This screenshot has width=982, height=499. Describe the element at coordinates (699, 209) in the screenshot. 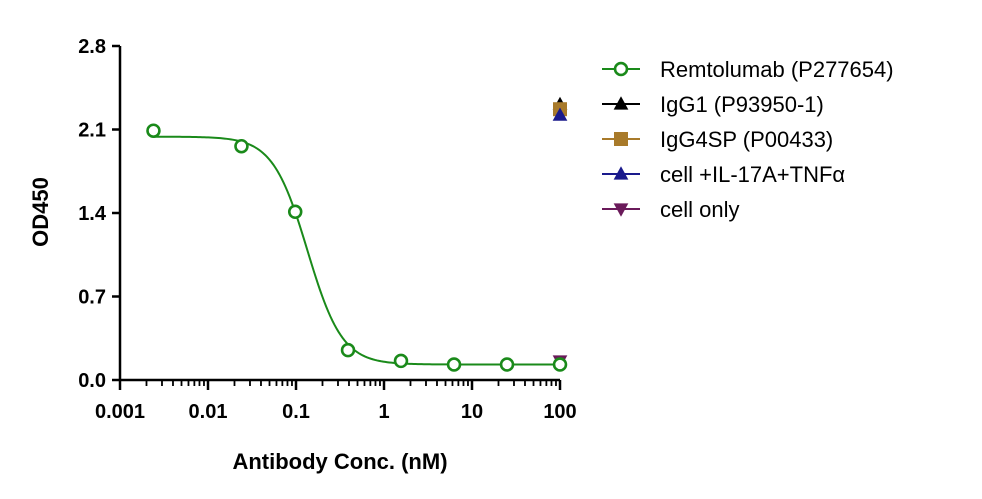

I see `legend-label: cell only` at that location.